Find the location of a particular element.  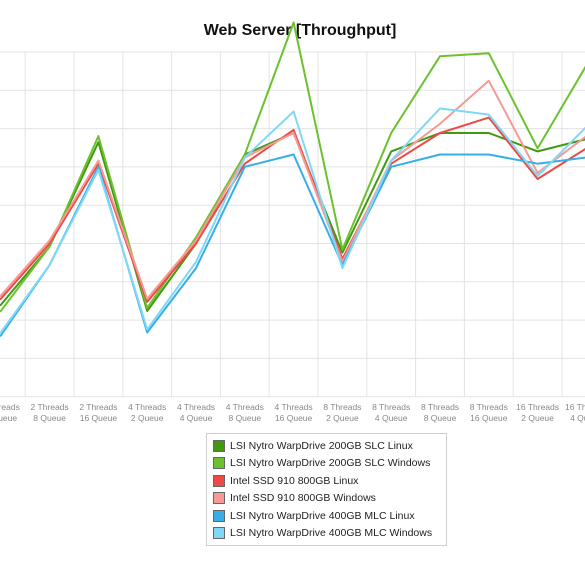

legend-item: LSI Nytro WarpDrive 200GB SLC Linux is located at coordinates (326, 446).